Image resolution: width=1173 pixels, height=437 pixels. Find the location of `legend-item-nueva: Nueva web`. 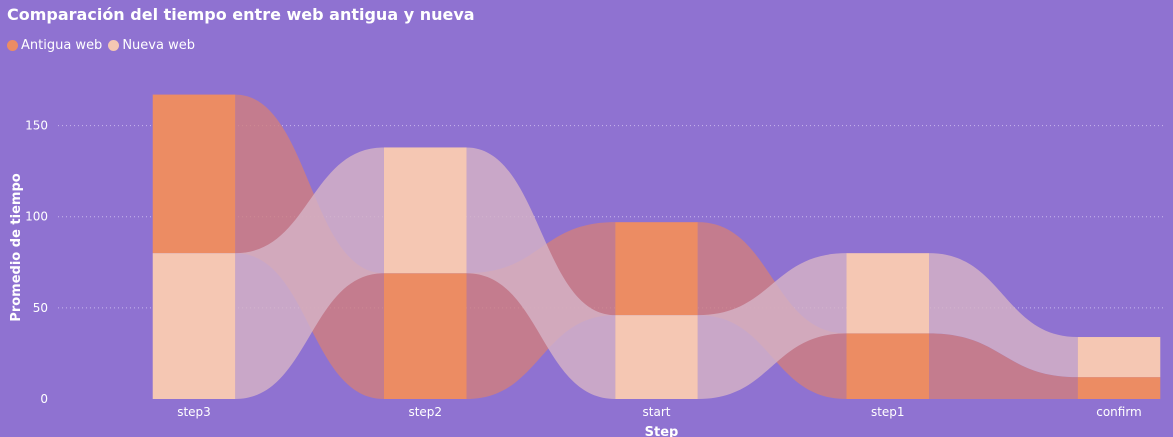

legend-item-nueva: Nueva web is located at coordinates (151, 45).